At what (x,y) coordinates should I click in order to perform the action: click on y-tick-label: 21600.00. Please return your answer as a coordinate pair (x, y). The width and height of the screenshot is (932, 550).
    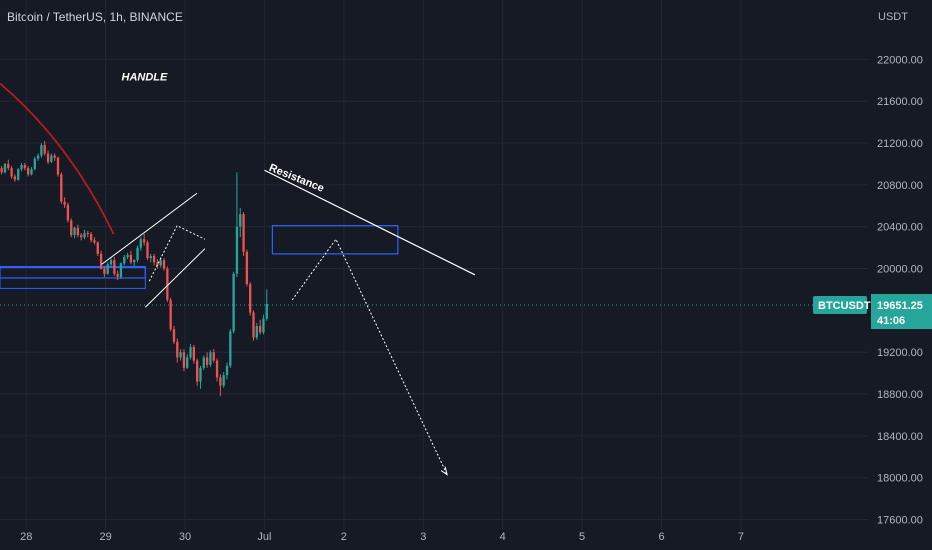
    Looking at the image, I should click on (900, 102).